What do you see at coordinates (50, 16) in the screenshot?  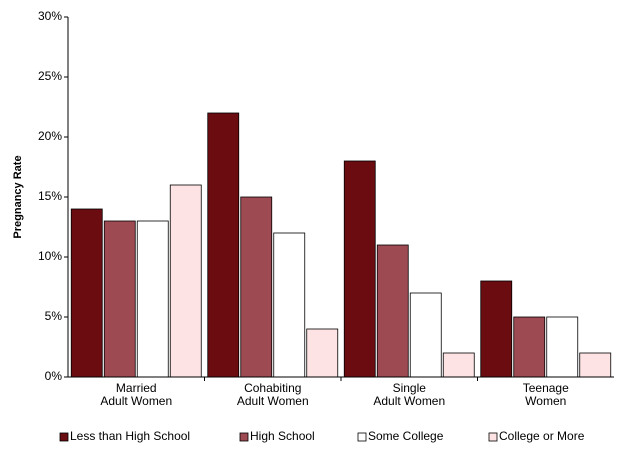 I see `y-tick-label: 30%` at bounding box center [50, 16].